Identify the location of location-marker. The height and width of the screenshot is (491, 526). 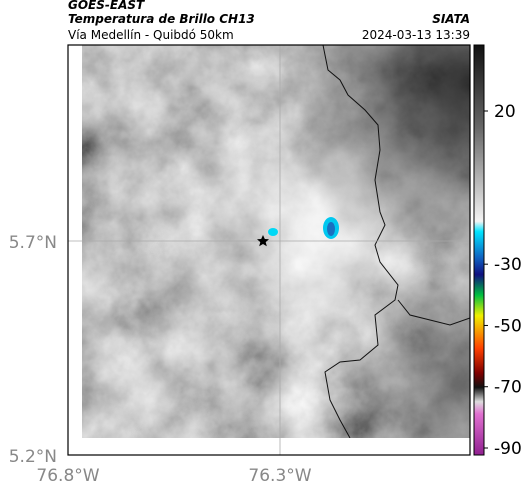
(263, 241).